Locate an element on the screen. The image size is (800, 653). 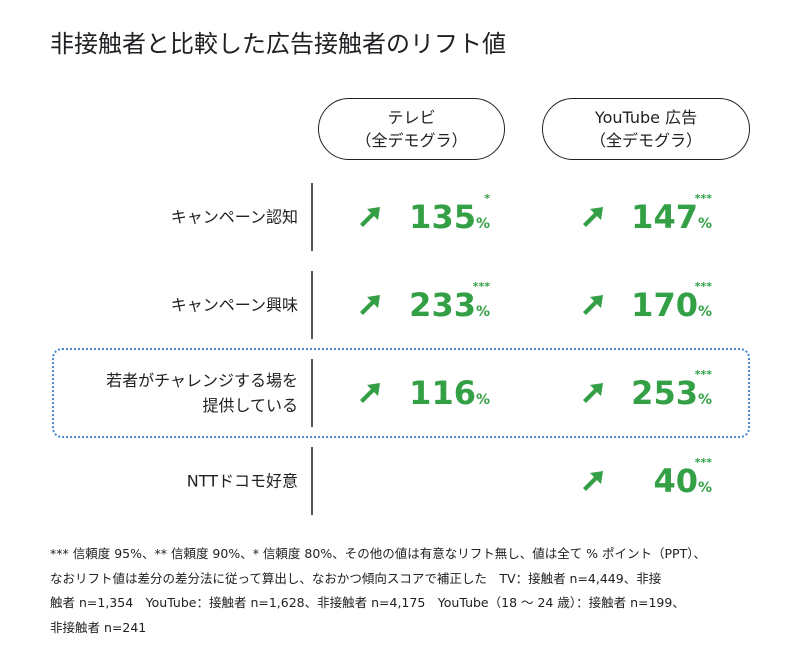
column-header: テレビ （全デモグラ） is located at coordinates (411, 129).